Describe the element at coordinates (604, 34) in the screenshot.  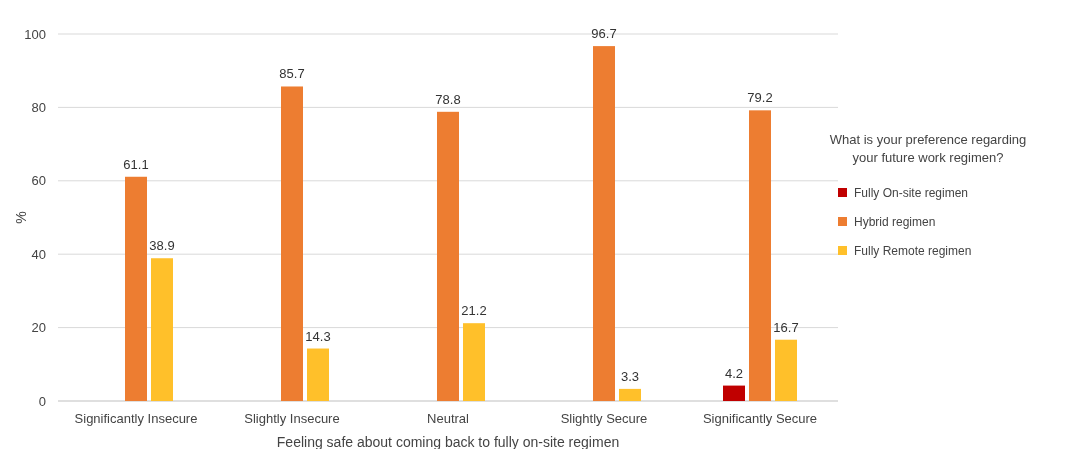
I see `data-label: 96.7` at that location.